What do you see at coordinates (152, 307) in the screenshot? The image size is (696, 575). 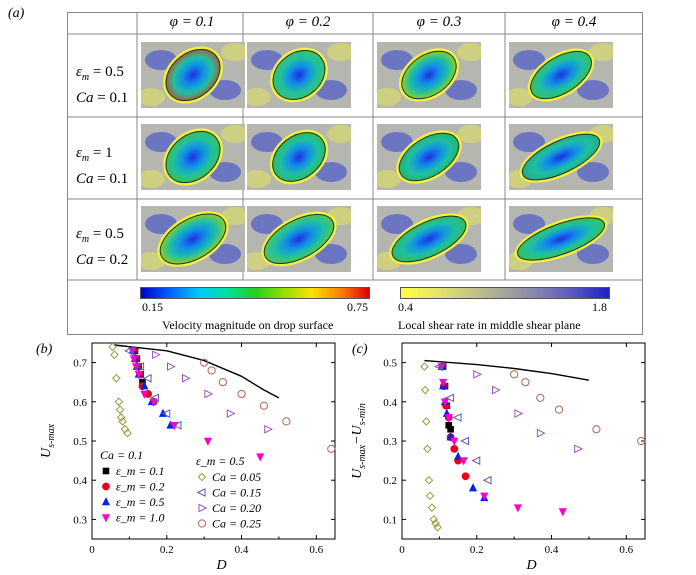 I see `velocity-colorbar-min: 0.15` at bounding box center [152, 307].